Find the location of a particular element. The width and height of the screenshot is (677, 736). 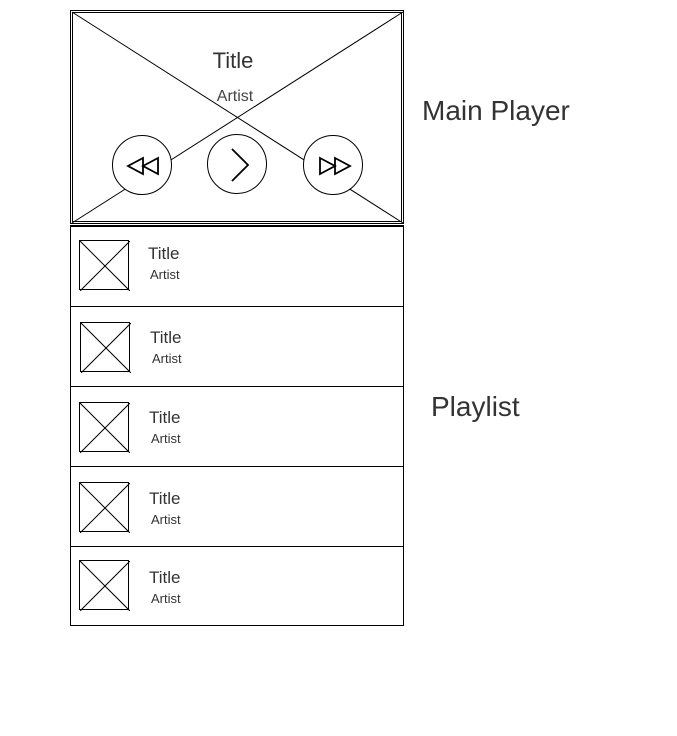

fast-forward-button is located at coordinates (333, 165).